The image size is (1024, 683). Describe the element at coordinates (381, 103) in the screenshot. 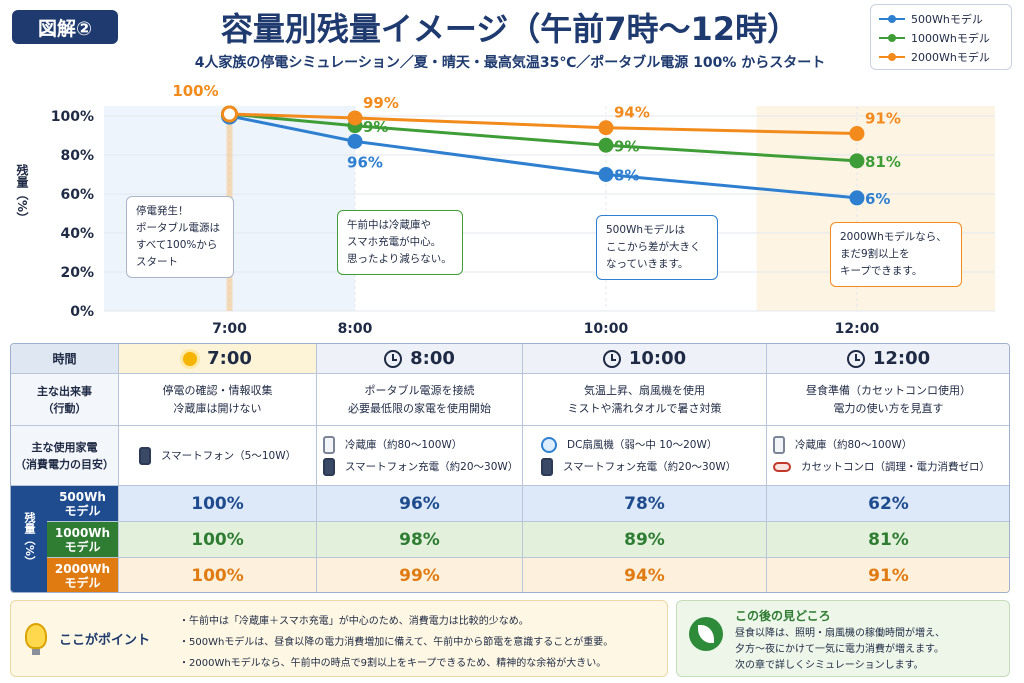

I see `data-label: 99%` at that location.